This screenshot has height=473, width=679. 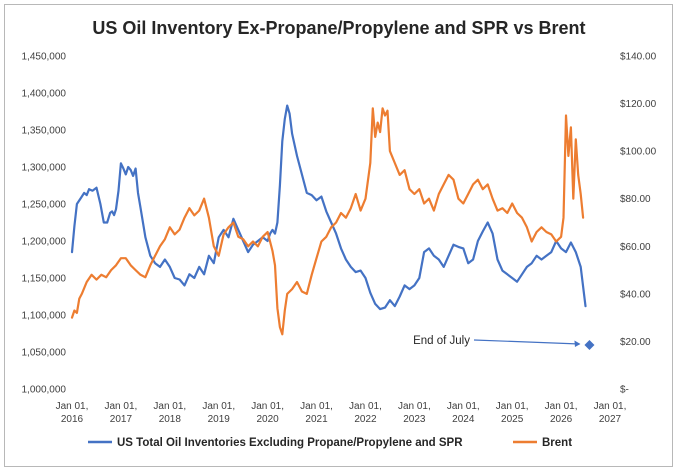 I want to click on legend-label-brent: Brent, so click(x=557, y=443).